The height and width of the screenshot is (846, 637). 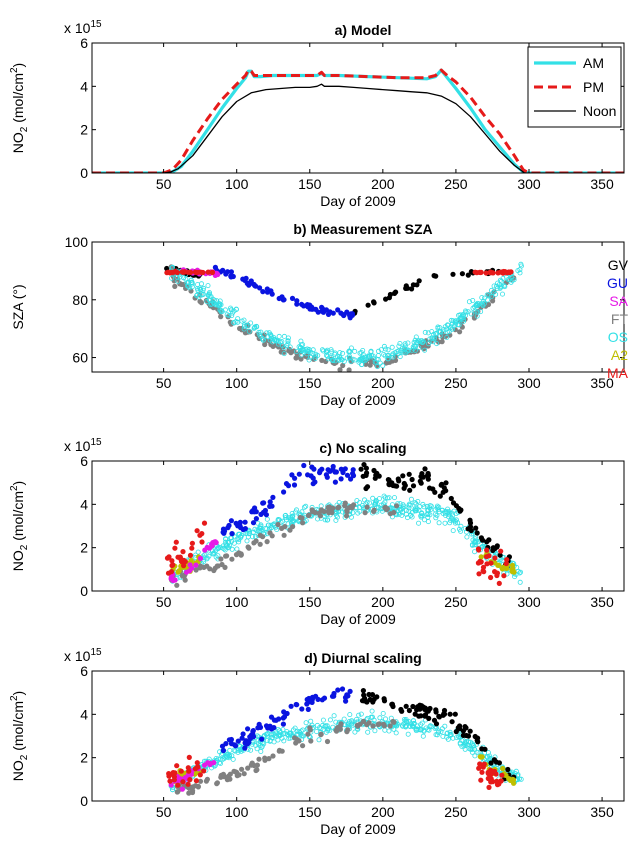 I want to click on axes-box, so click(x=358, y=307).